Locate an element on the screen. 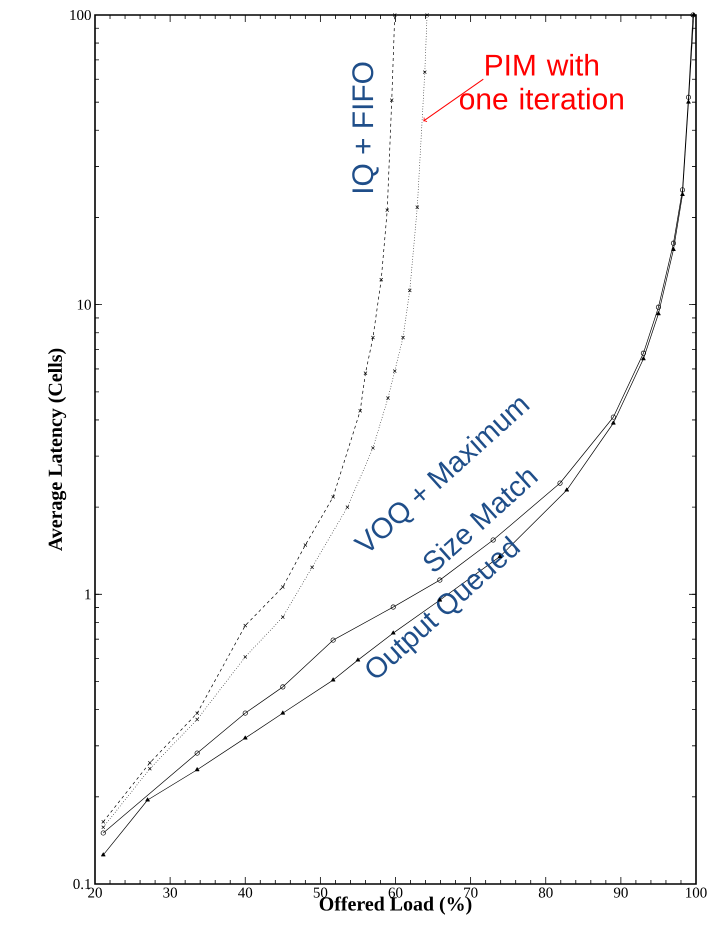 The width and height of the screenshot is (715, 949). x-tick-label: 30 is located at coordinates (170, 893).